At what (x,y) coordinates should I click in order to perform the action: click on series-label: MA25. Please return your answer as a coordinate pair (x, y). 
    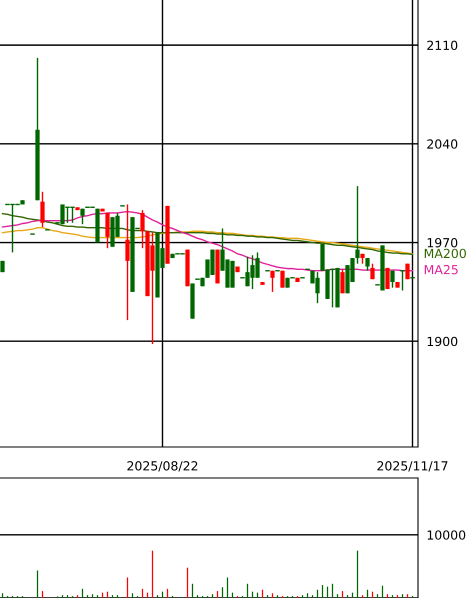
    Looking at the image, I should click on (441, 269).